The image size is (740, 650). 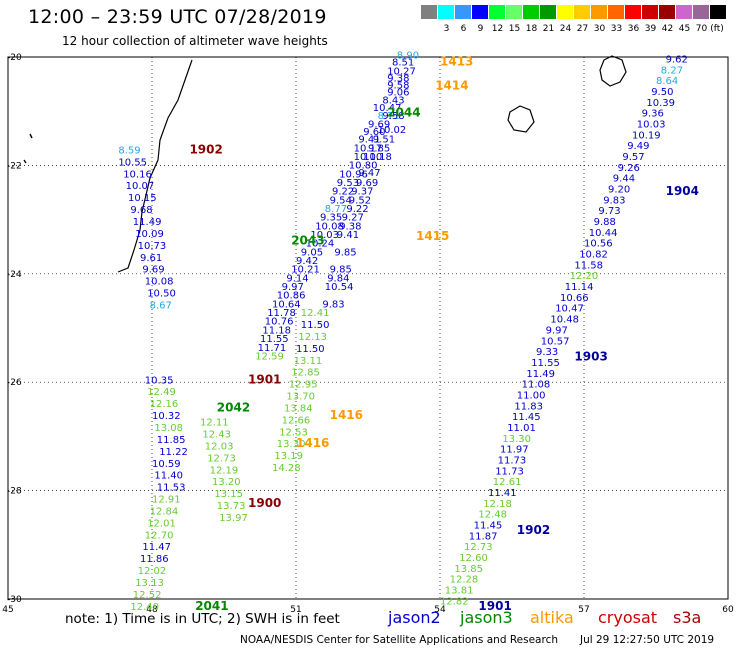 I want to click on swh-value: 10.86, so click(x=291, y=296).